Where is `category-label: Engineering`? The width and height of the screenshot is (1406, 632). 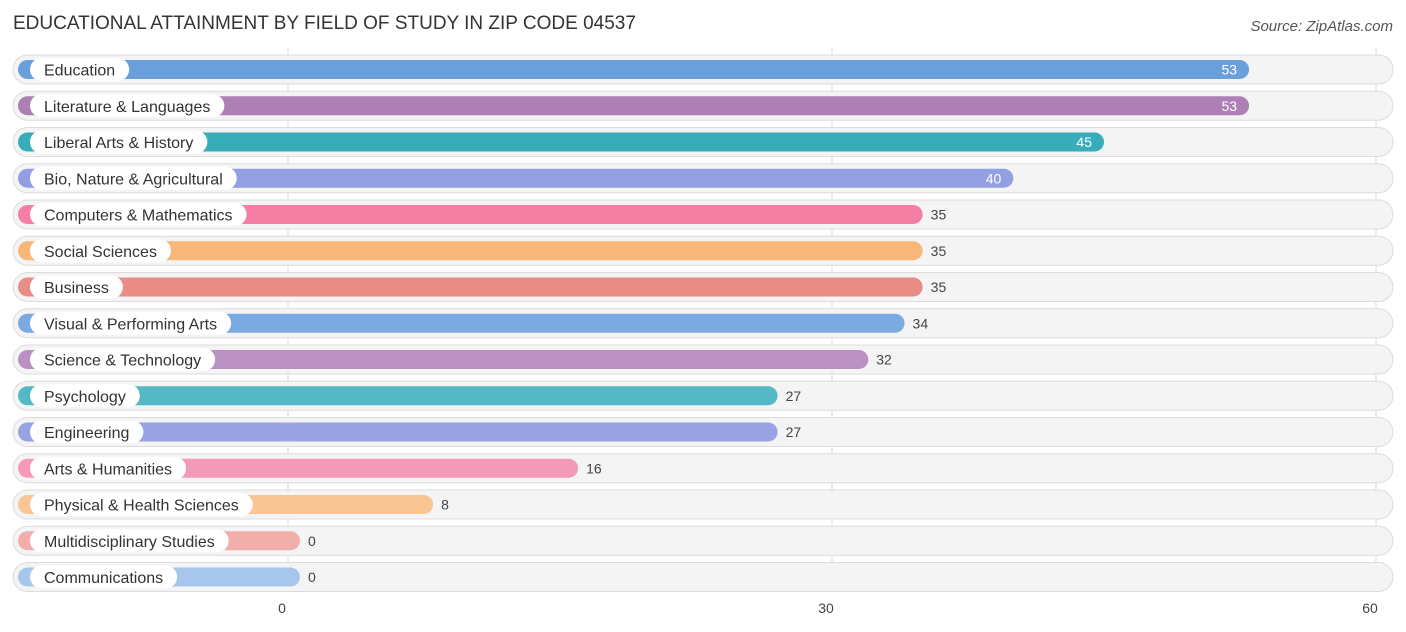 category-label: Engineering is located at coordinates (86, 433).